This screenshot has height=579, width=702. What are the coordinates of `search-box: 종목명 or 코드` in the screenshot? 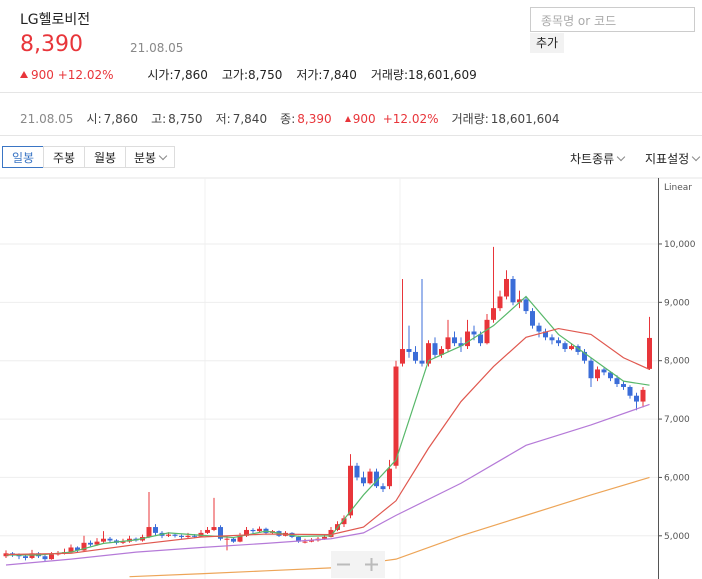 It's located at (612, 19).